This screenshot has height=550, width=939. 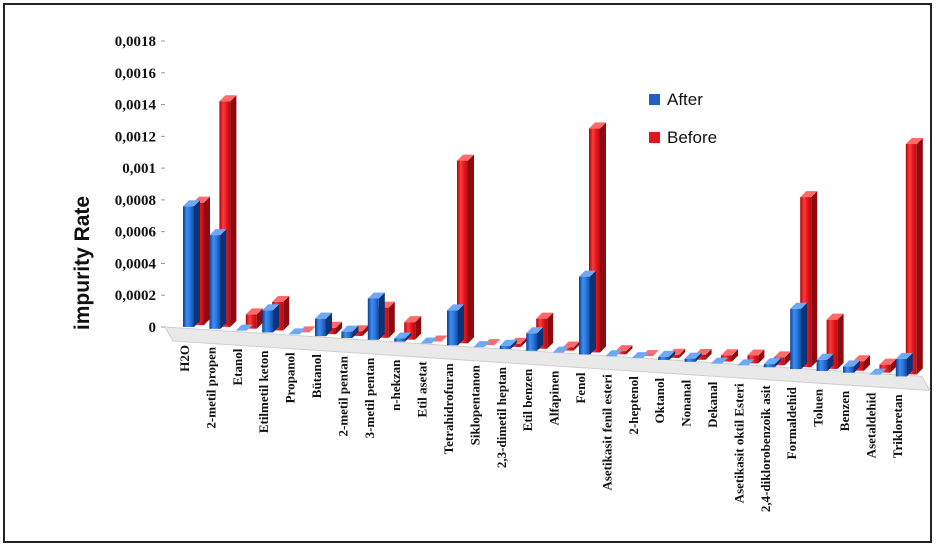 What do you see at coordinates (135, 137) in the screenshot?
I see `y-tick-label: 0,0012` at bounding box center [135, 137].